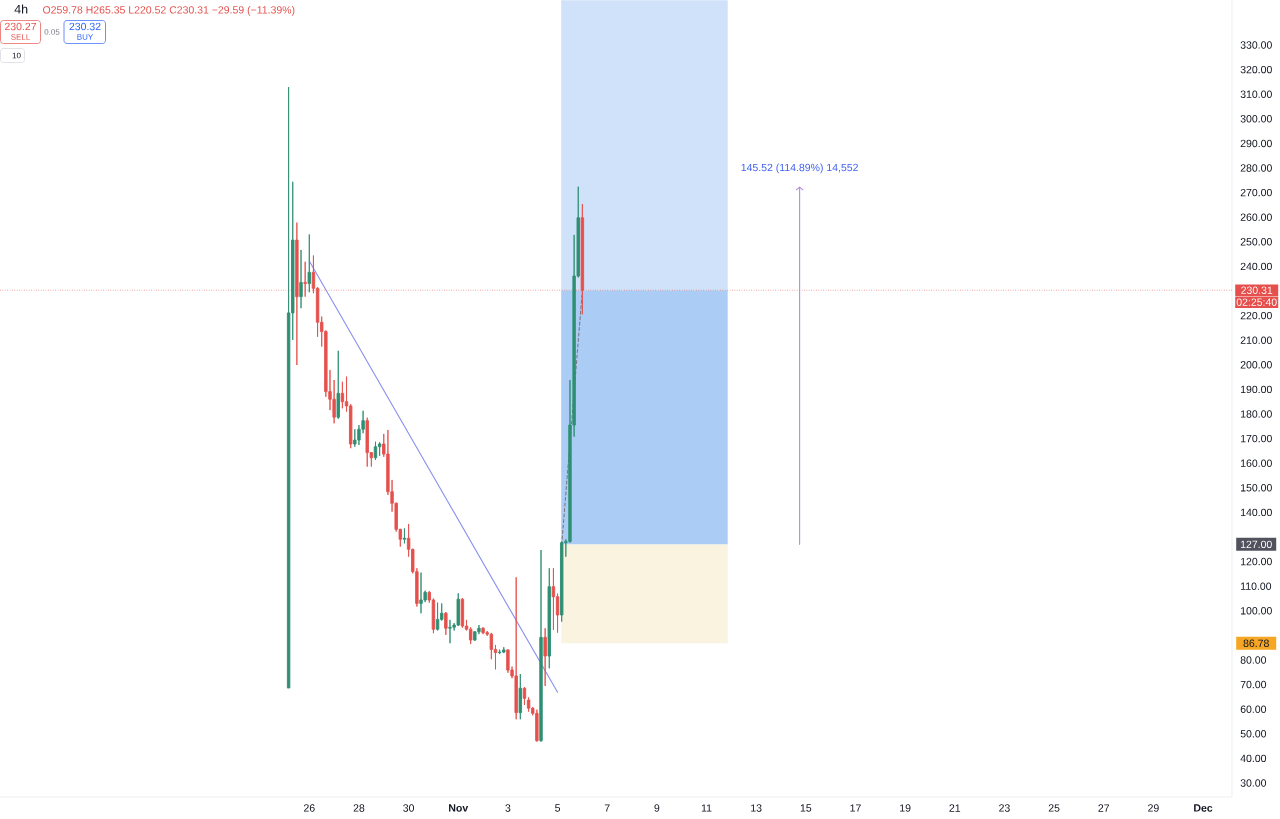  I want to click on ref-line-label: 230.31, so click(1257, 290).